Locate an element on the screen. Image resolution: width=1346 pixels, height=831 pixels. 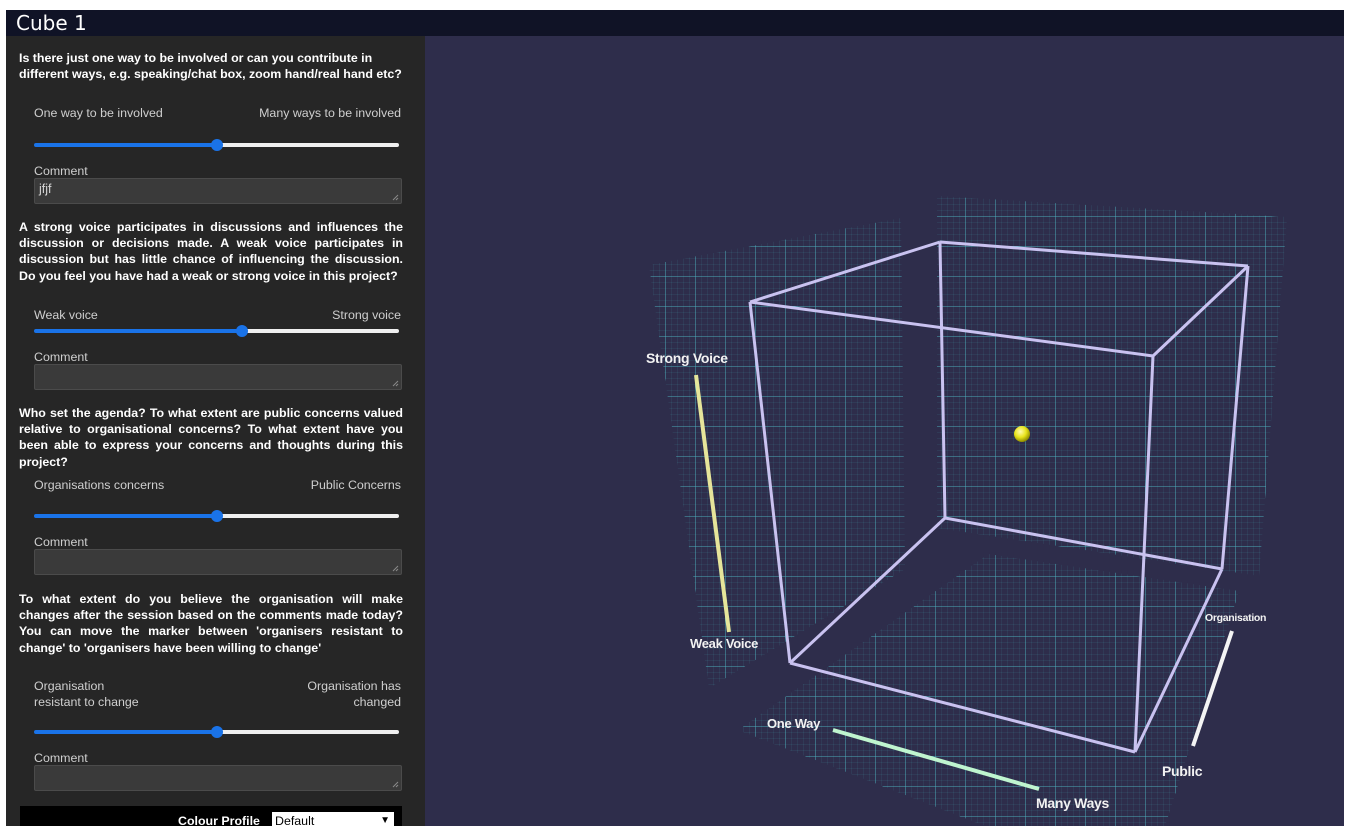
voice-axis-bar is located at coordinates (712, 503).